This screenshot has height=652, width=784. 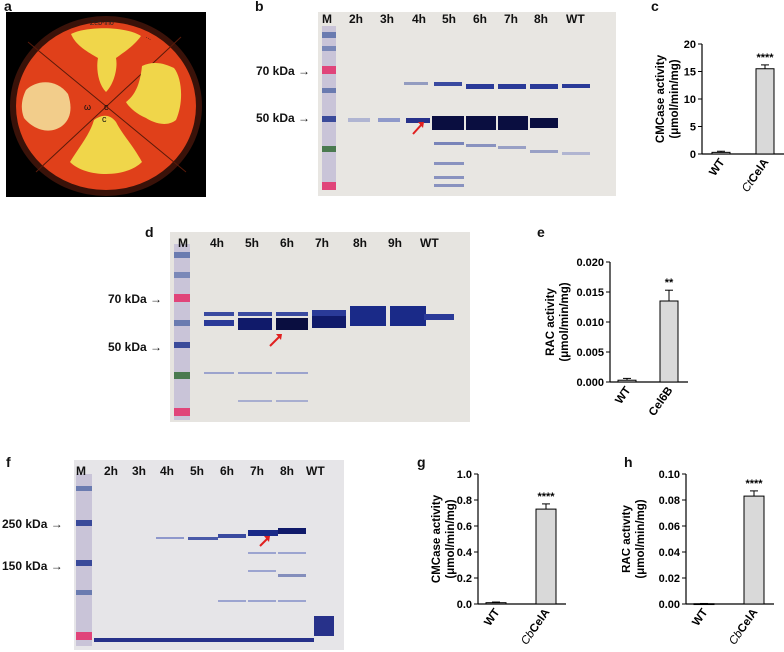 What do you see at coordinates (421, 462) in the screenshot?
I see `panel-letter-g: g` at bounding box center [421, 462].